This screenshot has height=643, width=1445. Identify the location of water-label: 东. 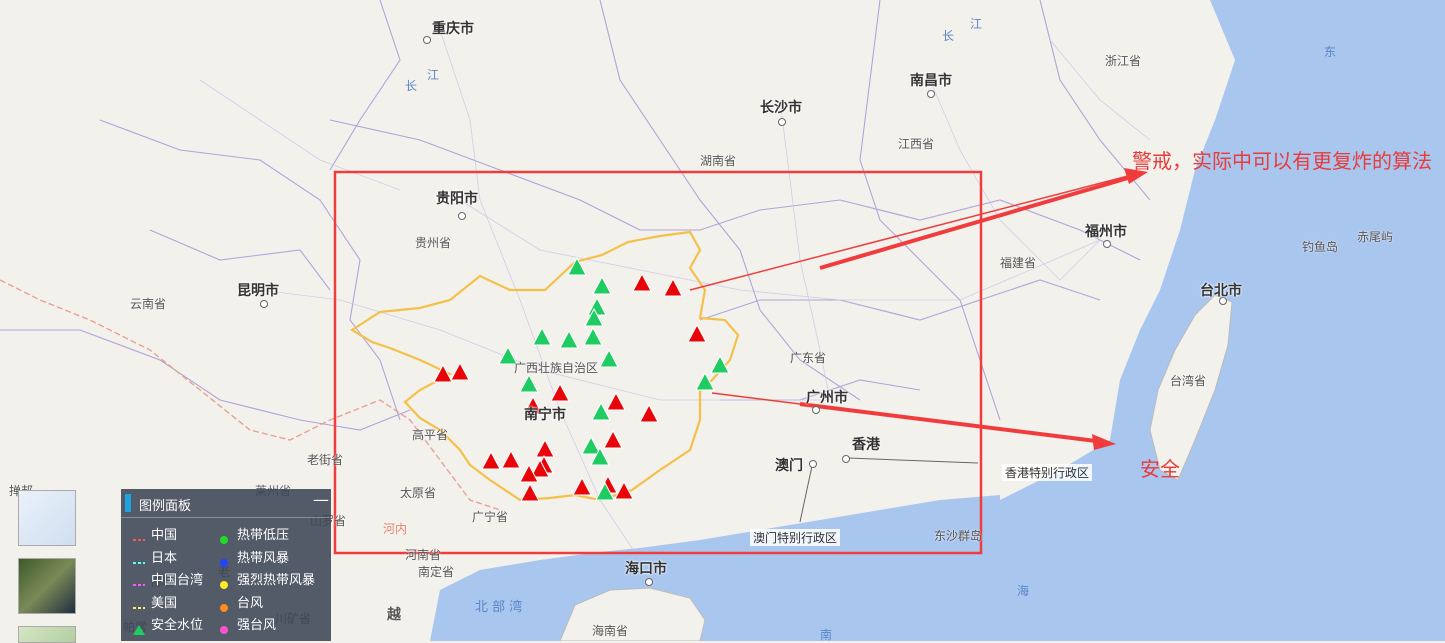
(1330, 52).